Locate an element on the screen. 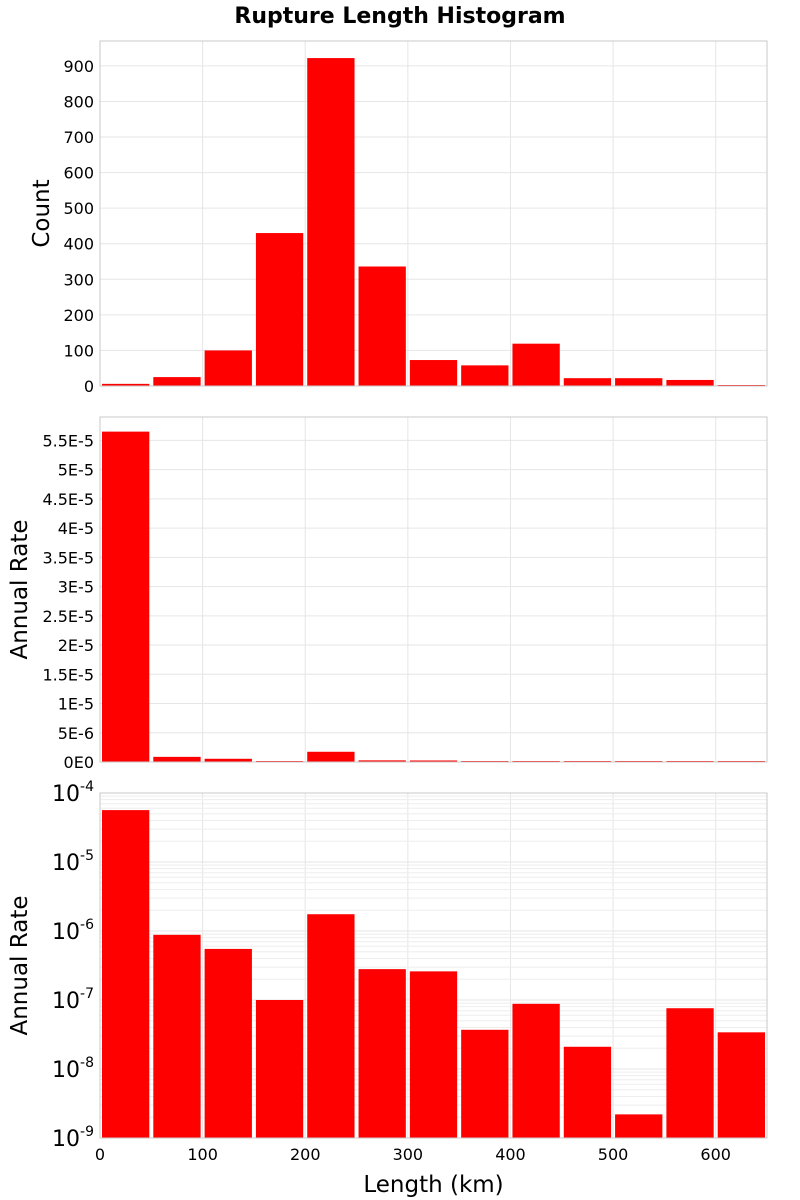 Image resolution: width=800 pixels, height=1200 pixels. y-tick-label: 0 is located at coordinates (89, 386).